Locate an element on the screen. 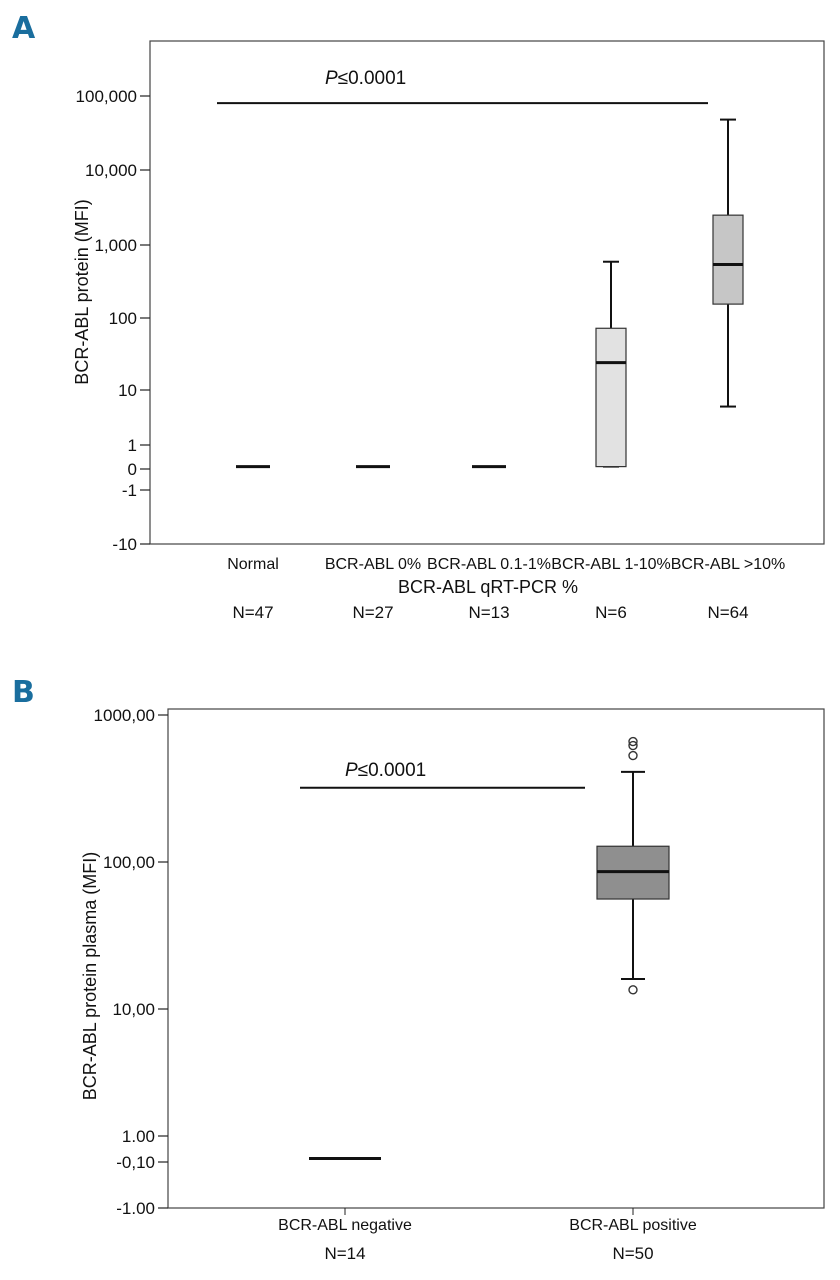 The image size is (840, 1280). panel-a-y-tick-label: 100 is located at coordinates (123, 318).